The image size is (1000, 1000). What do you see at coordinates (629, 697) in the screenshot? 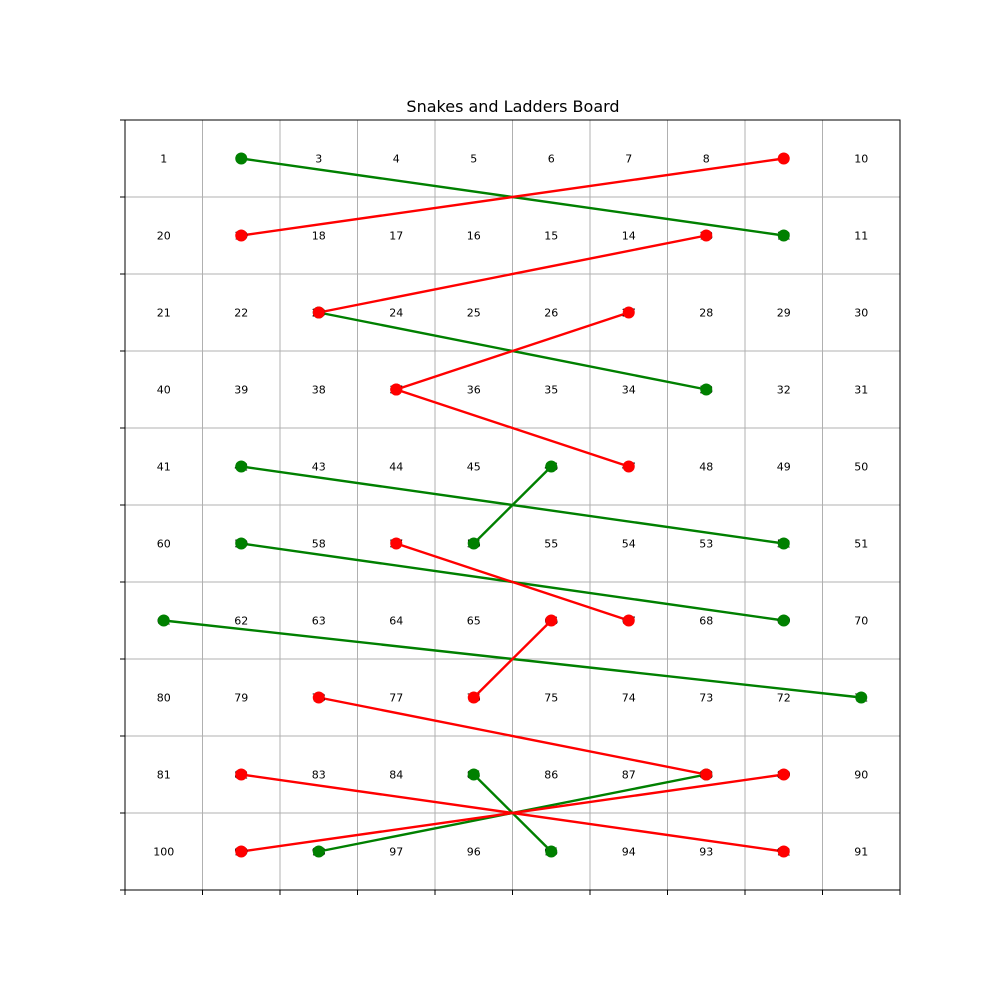
I see `cell-number-label: 74` at bounding box center [629, 697].